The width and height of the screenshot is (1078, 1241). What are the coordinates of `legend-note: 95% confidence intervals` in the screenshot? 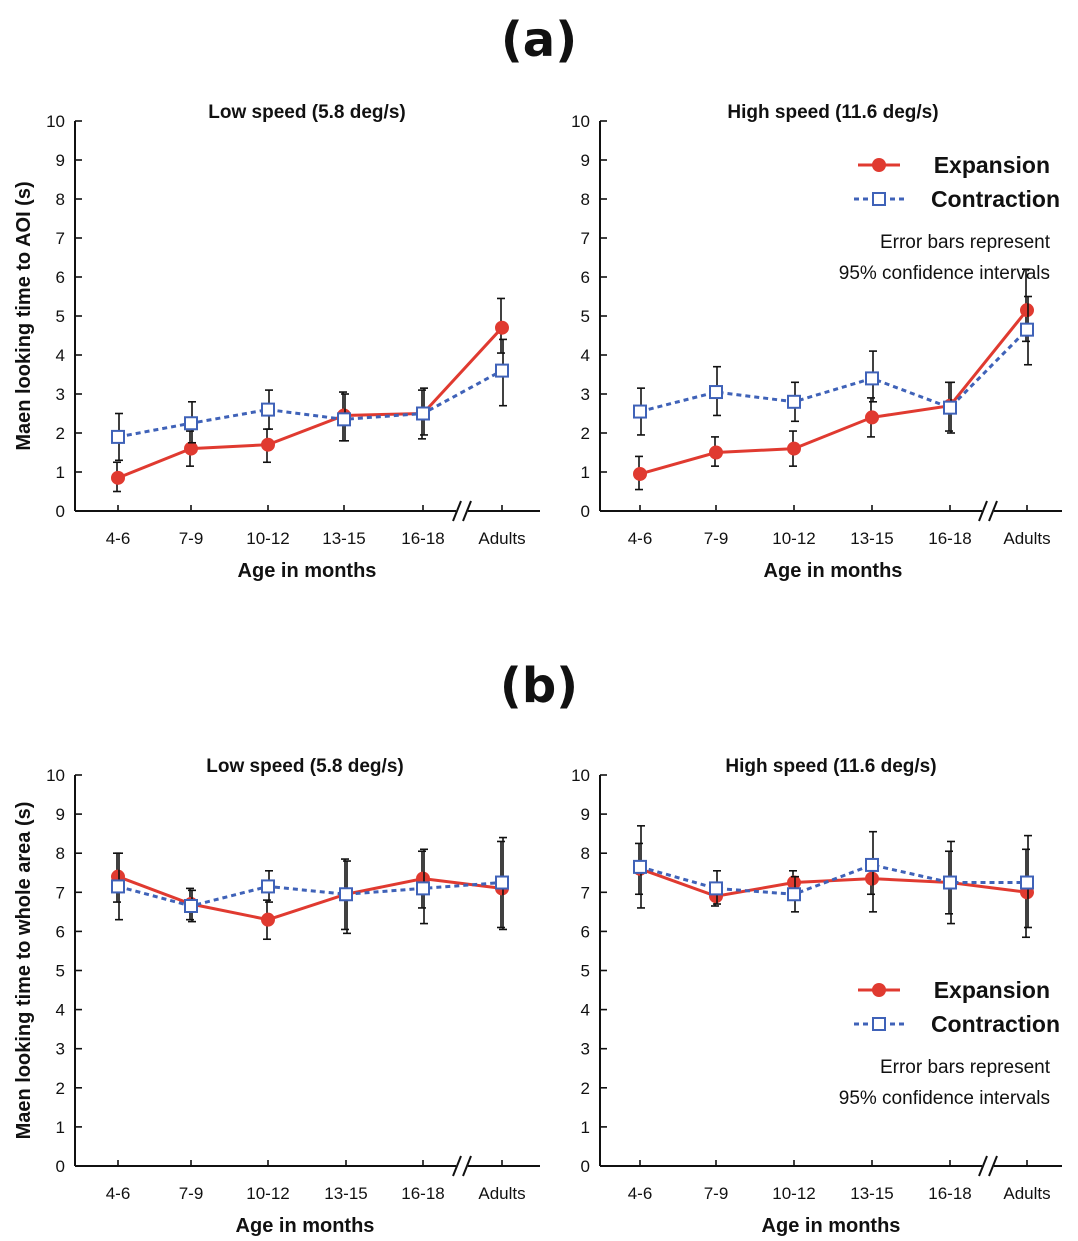 It's located at (944, 1098).